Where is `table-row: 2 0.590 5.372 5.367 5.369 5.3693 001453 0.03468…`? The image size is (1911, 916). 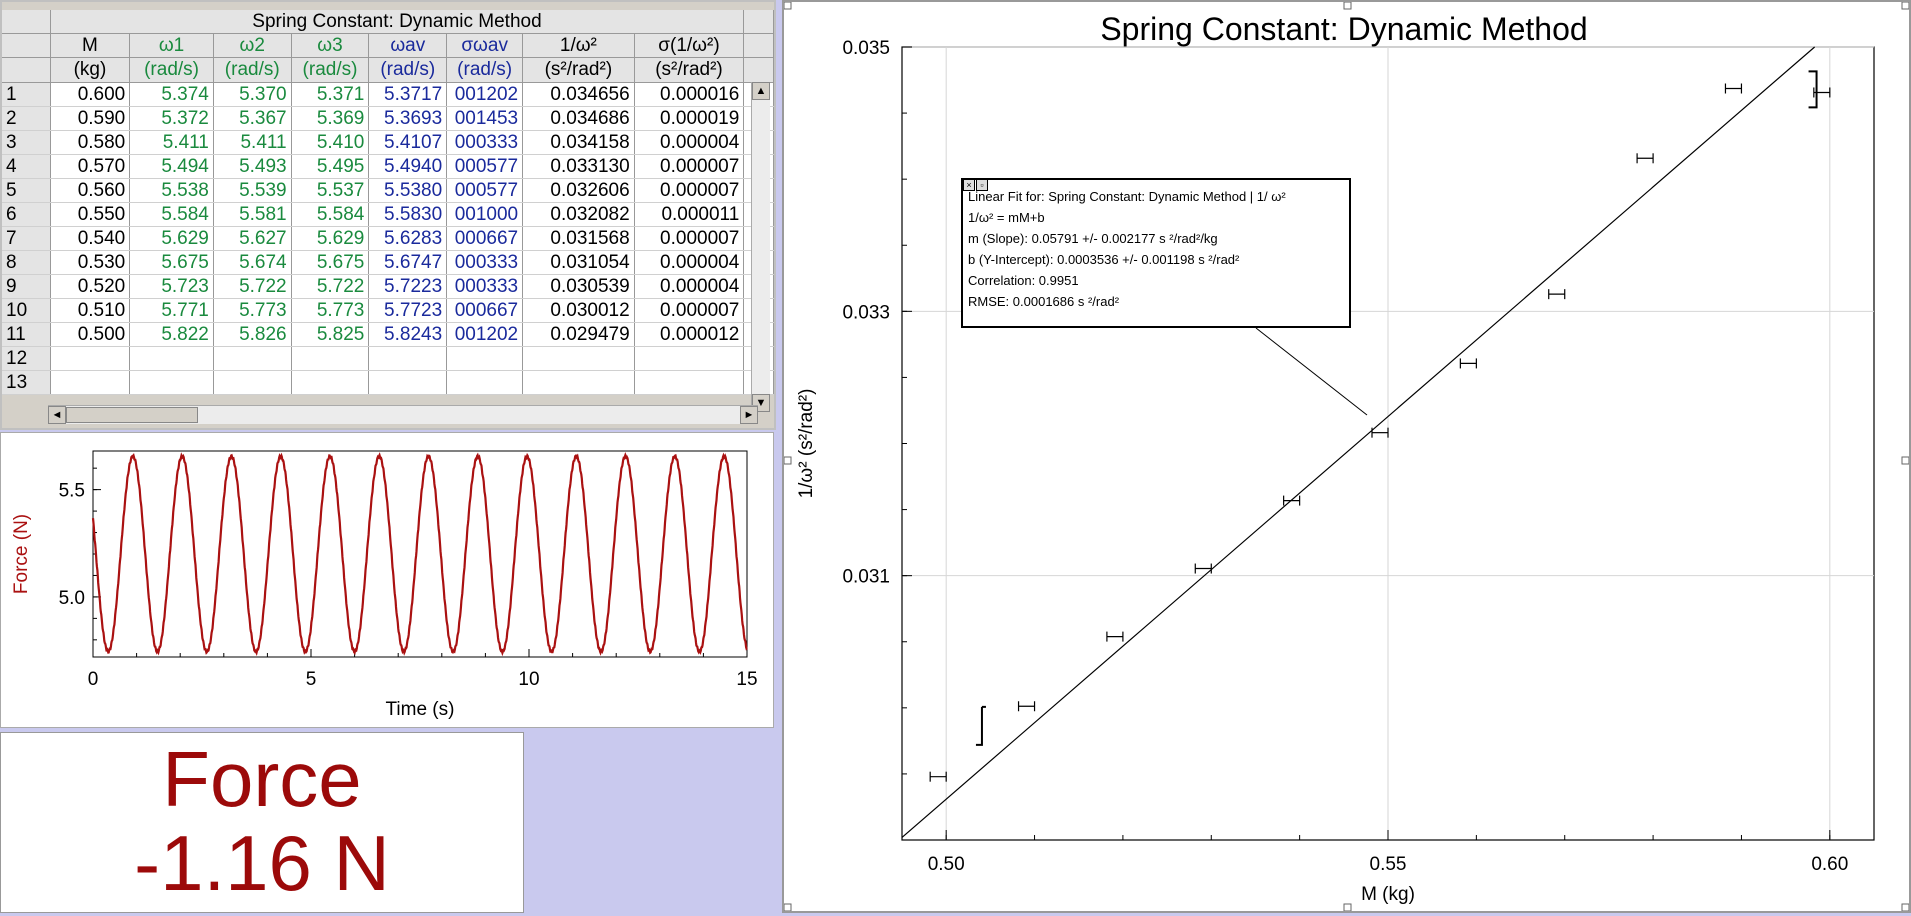
table-row: 2 0.590 5.372 5.367 5.369 5.3693 001453 0.03468… is located at coordinates (388, 118).